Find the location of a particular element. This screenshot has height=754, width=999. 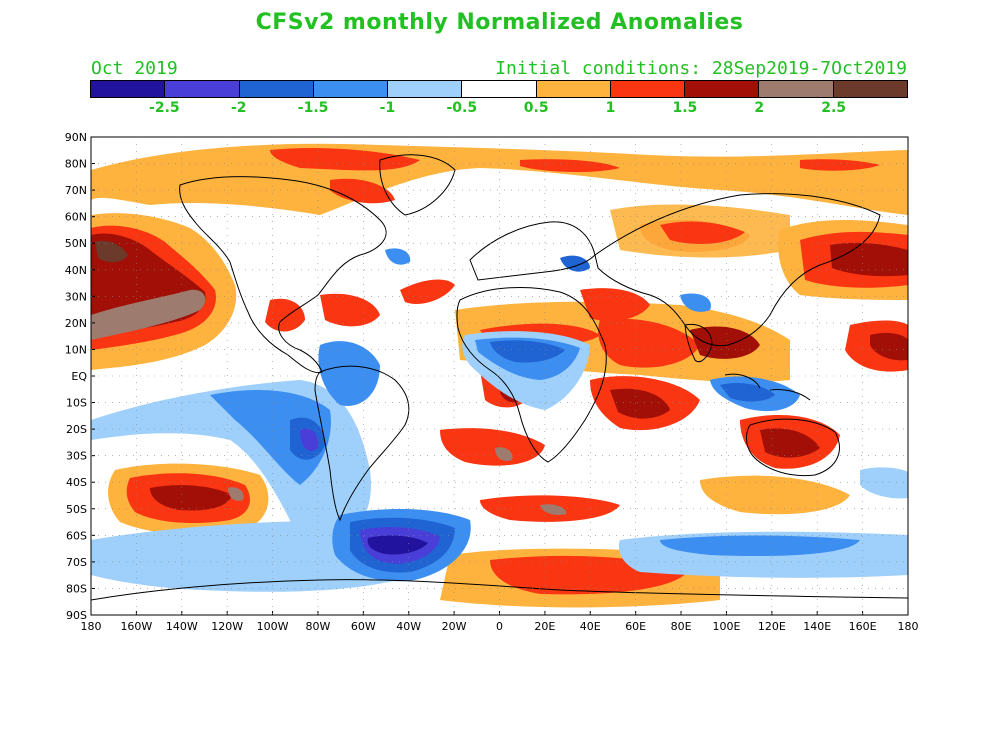

colorbar-label: 0.5 is located at coordinates (536, 108).